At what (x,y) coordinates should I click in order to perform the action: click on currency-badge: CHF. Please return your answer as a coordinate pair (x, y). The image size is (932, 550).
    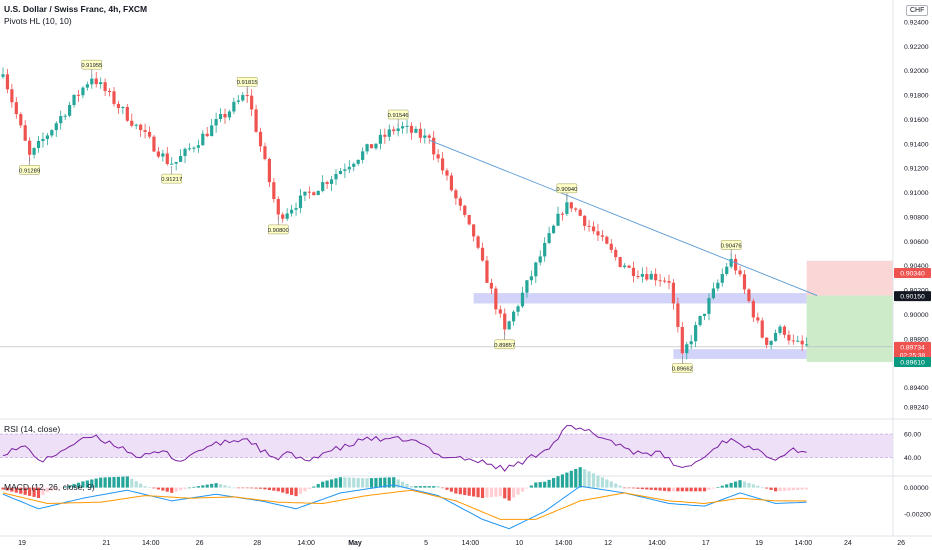
    Looking at the image, I should click on (917, 10).